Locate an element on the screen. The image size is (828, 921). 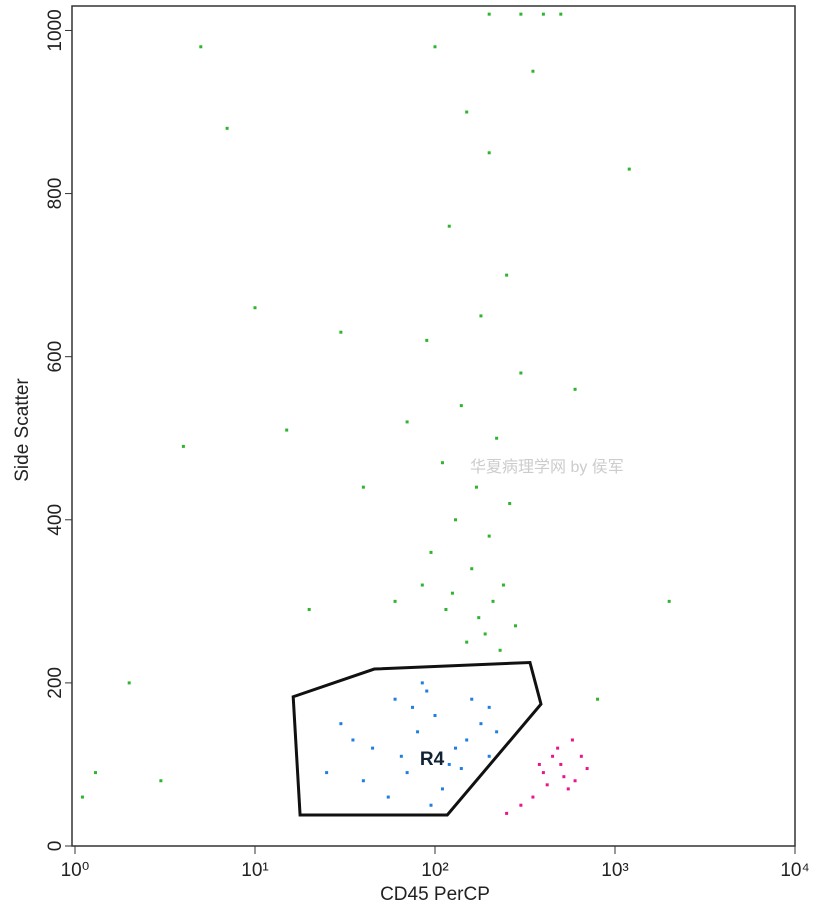
y-tick-label: 400 is located at coordinates (55, 520).